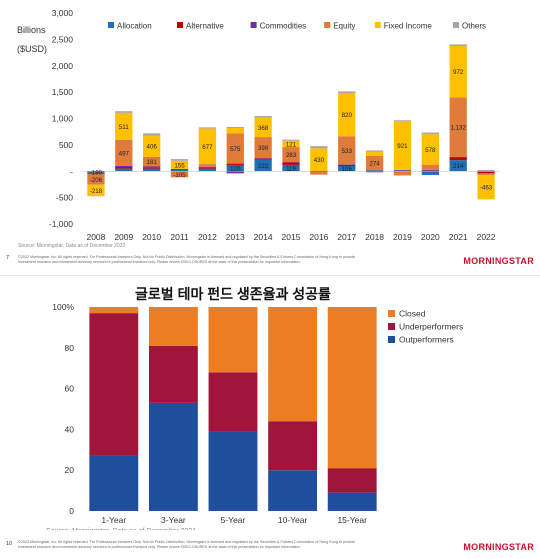  Describe the element at coordinates (347, 165) in the screenshot. I see `bar-segment-alternative-2017` at that location.